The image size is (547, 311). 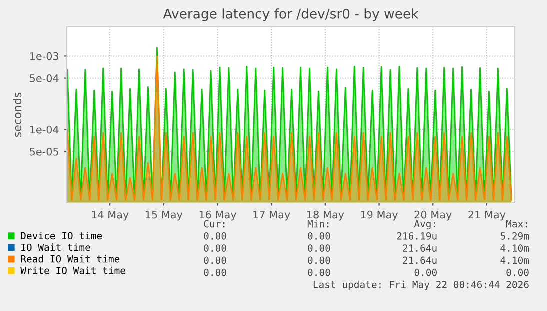 I want to click on x-tick-label: 21 May, so click(x=487, y=215).